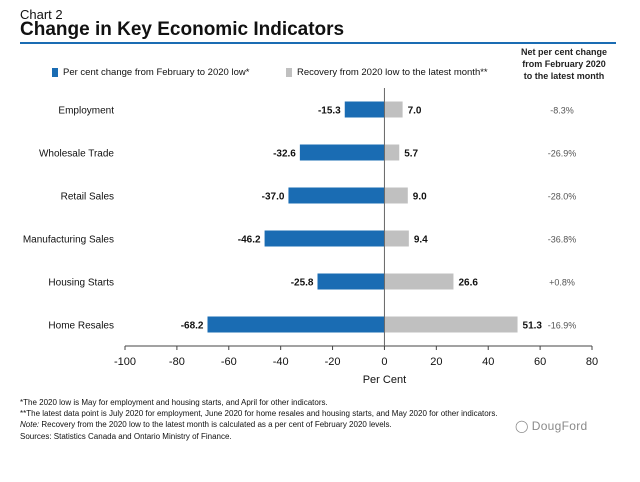 Image resolution: width=640 pixels, height=482 pixels. What do you see at coordinates (281, 362) in the screenshot?
I see `x-tick-label: -40` at bounding box center [281, 362].